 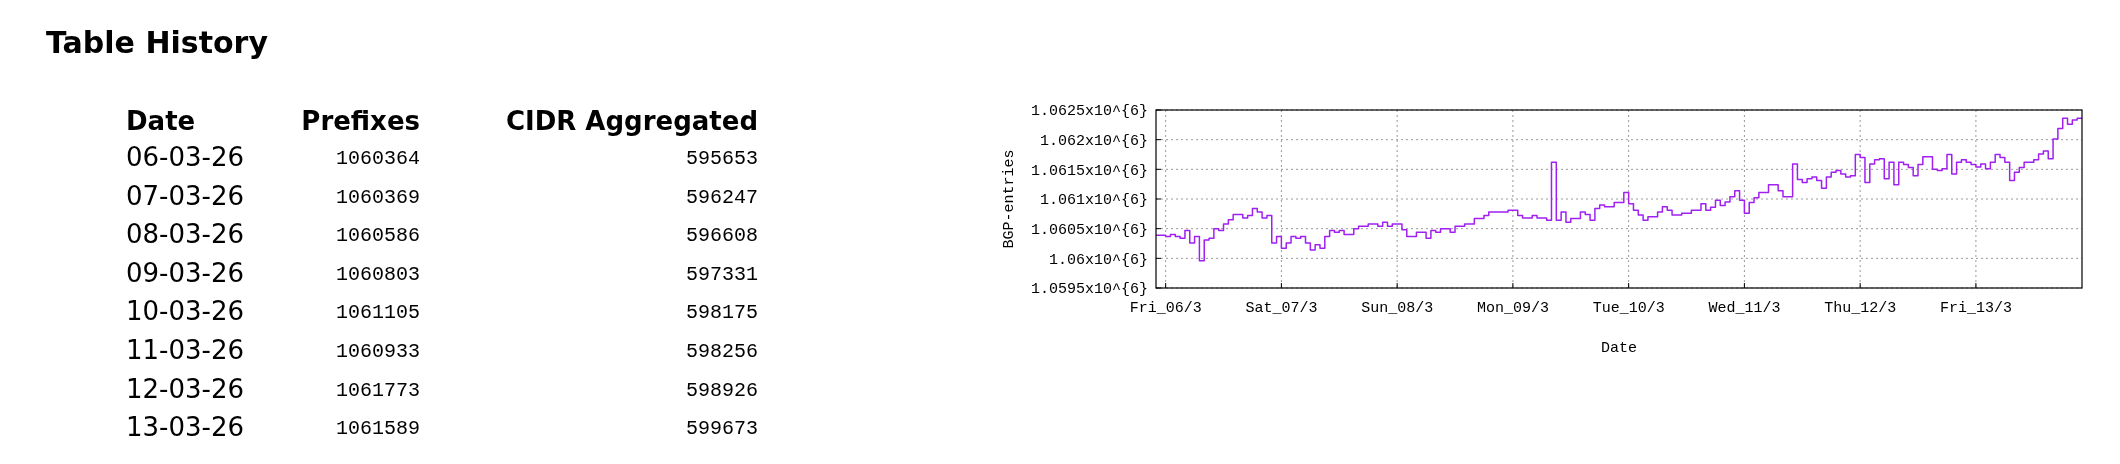 What do you see at coordinates (377, 158) in the screenshot?
I see `data-label: 1060364` at bounding box center [377, 158].